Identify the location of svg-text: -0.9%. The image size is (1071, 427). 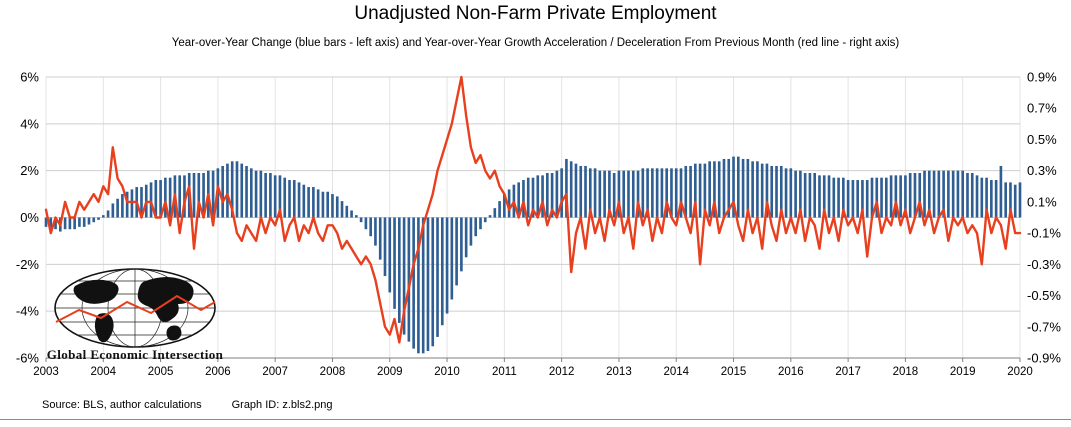
(1044, 358).